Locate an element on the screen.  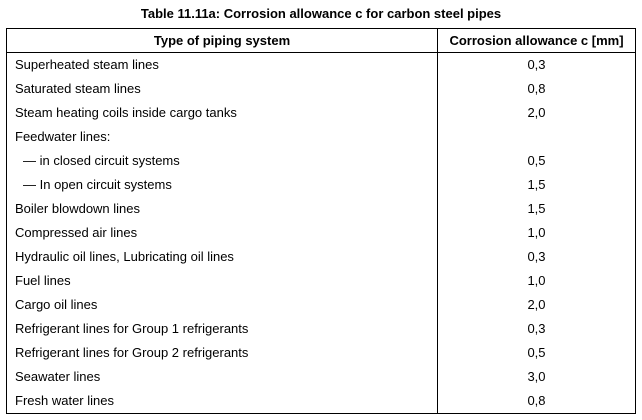
piping-system-cell: Seawater lines is located at coordinates (222, 377).